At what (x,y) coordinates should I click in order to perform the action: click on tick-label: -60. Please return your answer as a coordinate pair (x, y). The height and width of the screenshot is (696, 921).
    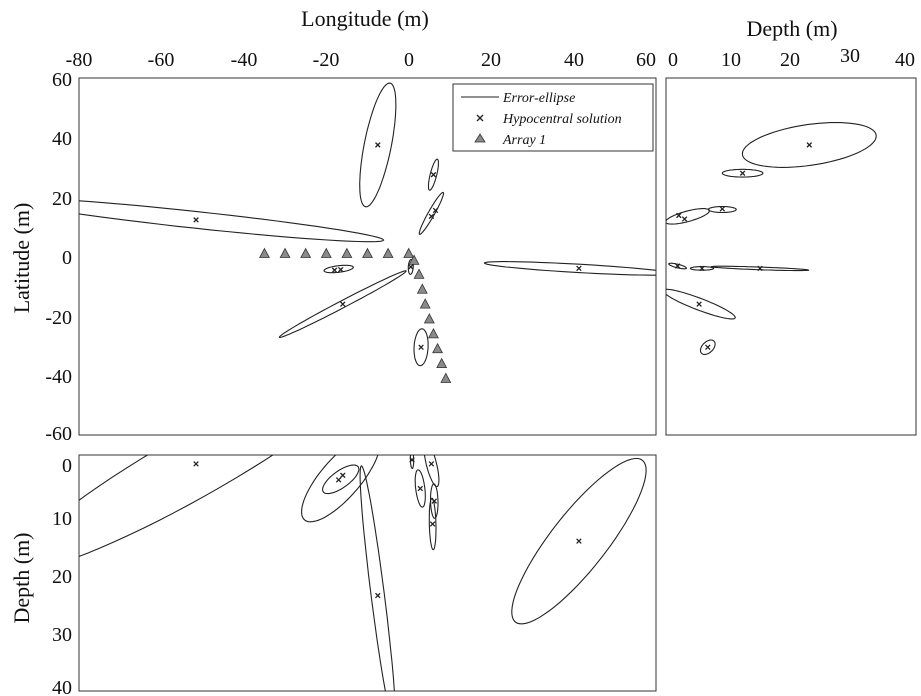
    Looking at the image, I should click on (161, 60).